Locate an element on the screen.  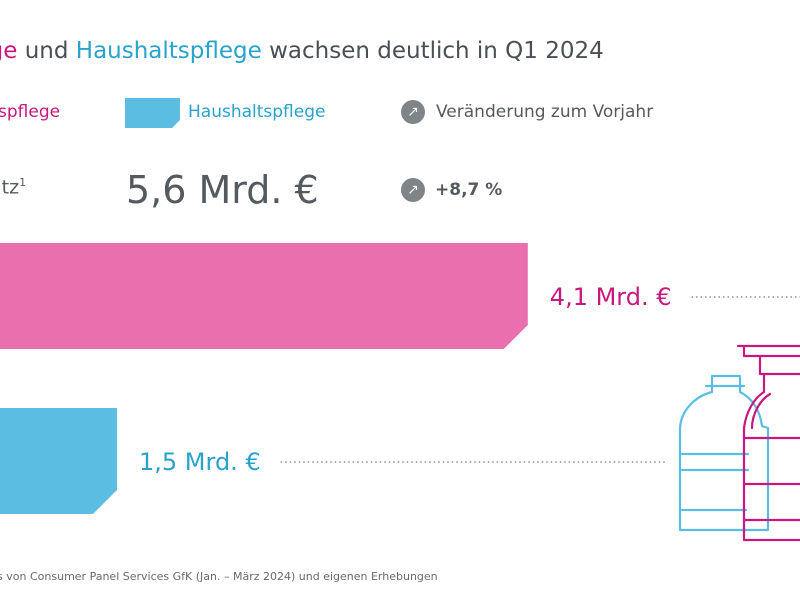
bar-pink is located at coordinates (264, 296).